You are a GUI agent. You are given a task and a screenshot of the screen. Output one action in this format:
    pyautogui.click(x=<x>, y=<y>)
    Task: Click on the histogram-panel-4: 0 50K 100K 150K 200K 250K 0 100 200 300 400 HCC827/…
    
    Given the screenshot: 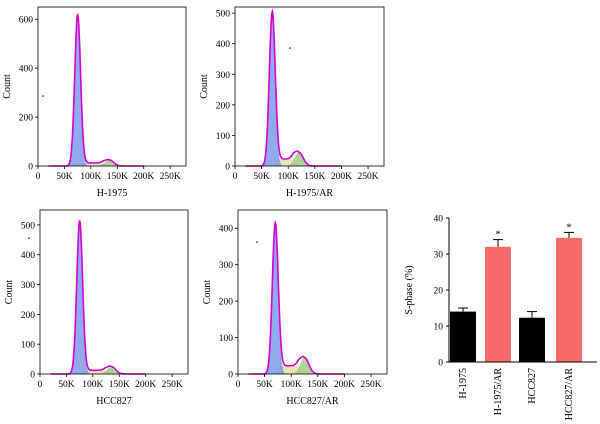 What is the action you would take?
    pyautogui.click(x=295, y=308)
    